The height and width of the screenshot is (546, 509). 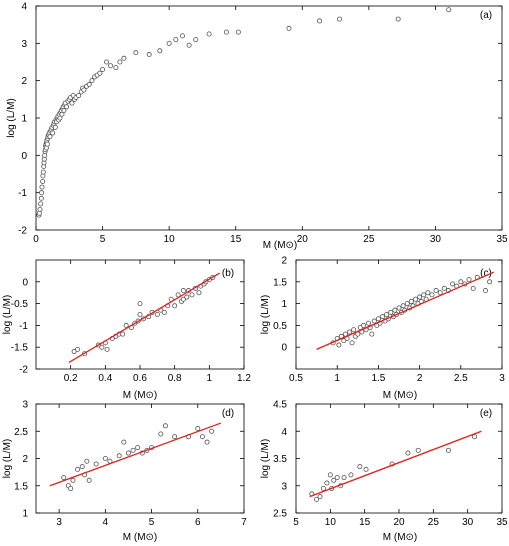 I want to click on y-tick-label: 1, so click(x=24, y=119).